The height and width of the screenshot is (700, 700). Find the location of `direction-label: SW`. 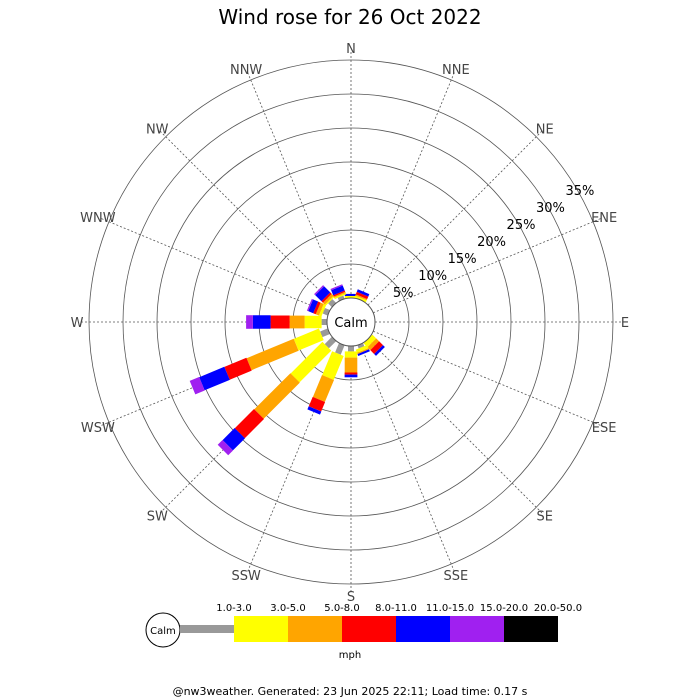

direction-label: SW is located at coordinates (157, 517).